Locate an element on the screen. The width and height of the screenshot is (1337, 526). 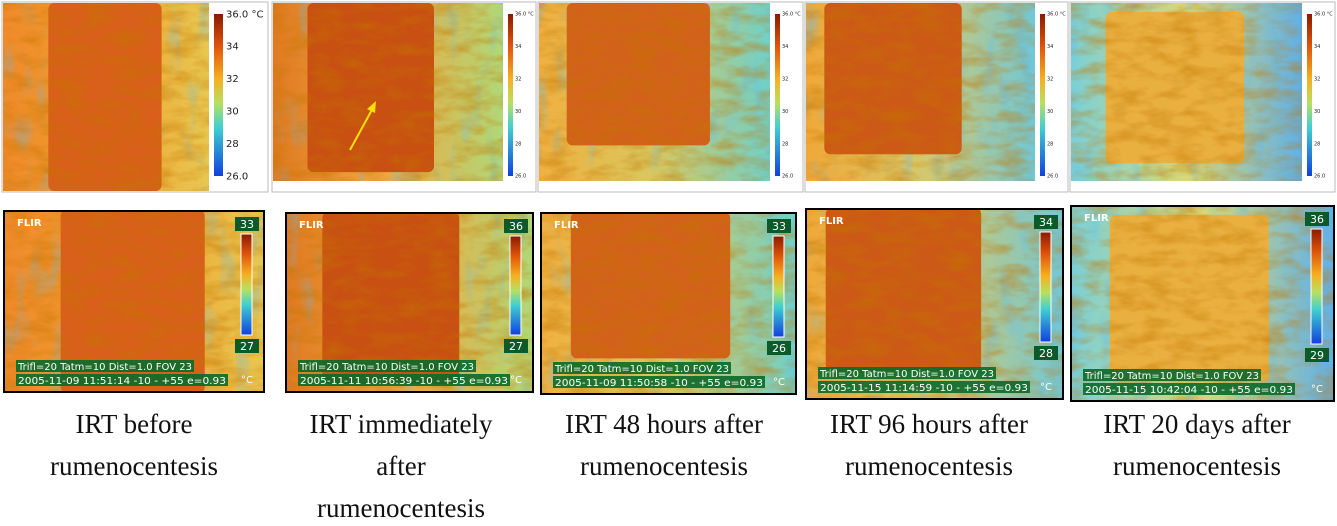
min-value: 28 is located at coordinates (1046, 353).